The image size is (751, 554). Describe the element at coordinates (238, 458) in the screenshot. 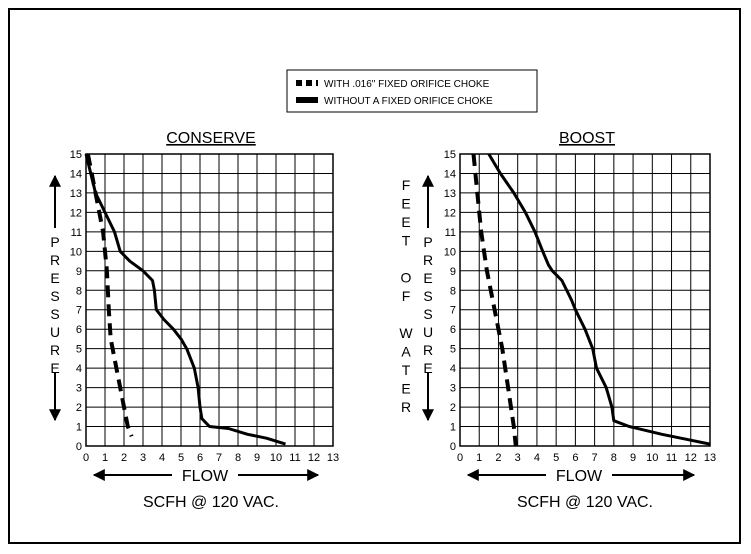

I see `x-tick-label: 8` at that location.